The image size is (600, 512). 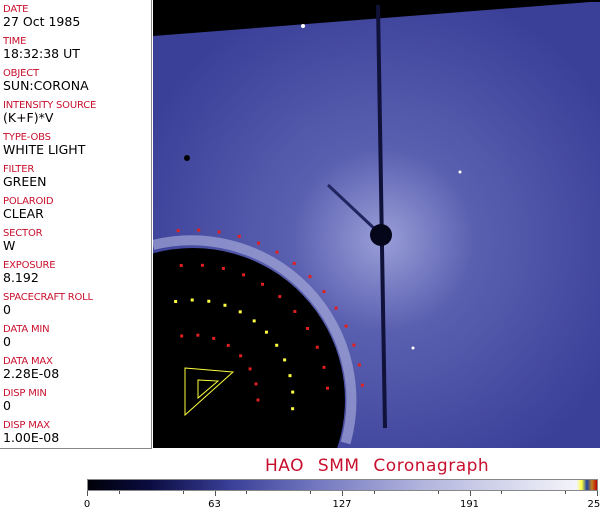 What do you see at coordinates (23, 233) in the screenshot?
I see `field-label: SECTOR` at bounding box center [23, 233].